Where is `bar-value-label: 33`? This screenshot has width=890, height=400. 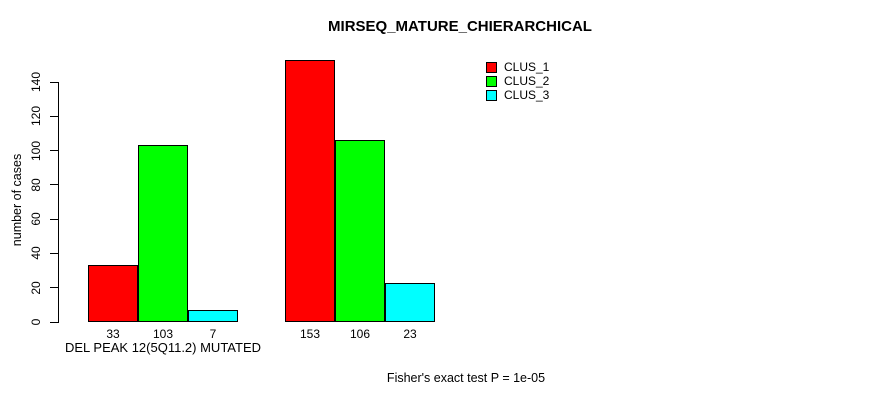
bar-value-label: 33 is located at coordinates (113, 334).